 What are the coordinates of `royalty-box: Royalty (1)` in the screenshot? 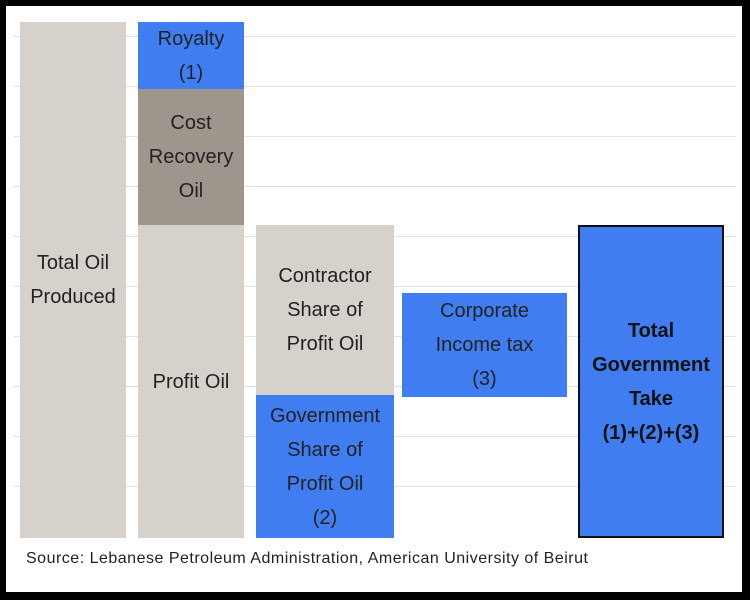 It's located at (191, 55).